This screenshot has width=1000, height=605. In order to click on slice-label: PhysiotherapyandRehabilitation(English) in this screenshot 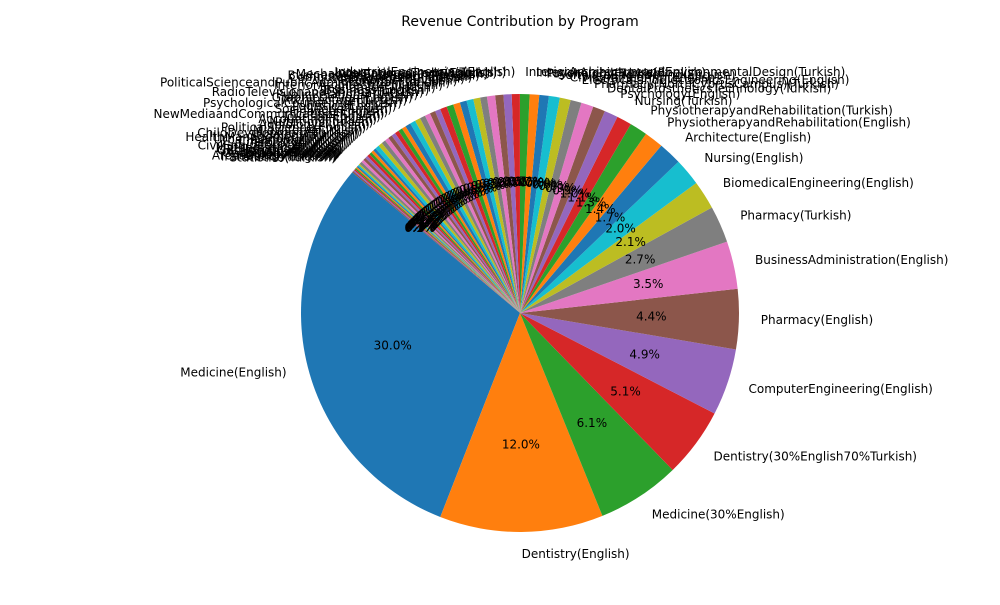, I will do `click(789, 122)`.